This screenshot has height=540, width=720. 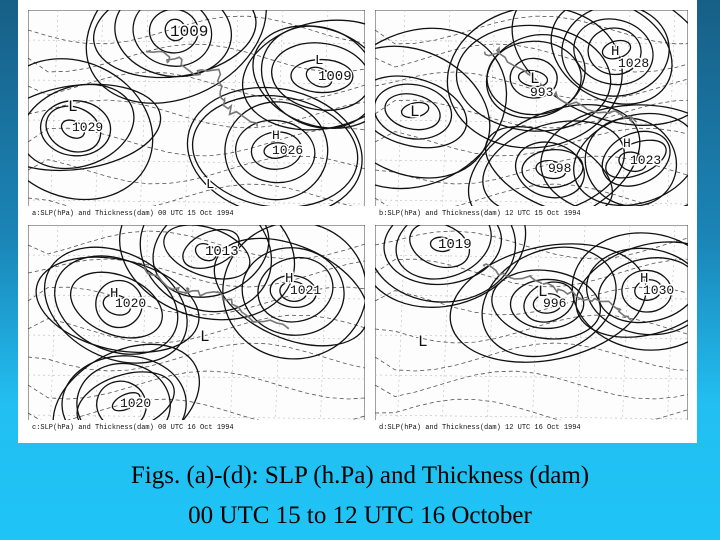 I want to click on pressure-label: 1023, so click(x=645, y=160).